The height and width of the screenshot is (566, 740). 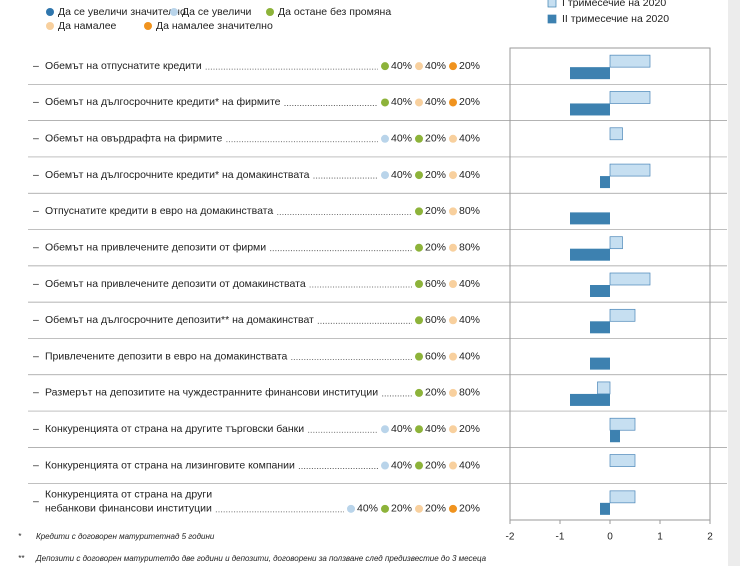 What do you see at coordinates (435, 356) in the screenshot?
I see `answer-share: 60%` at bounding box center [435, 356].